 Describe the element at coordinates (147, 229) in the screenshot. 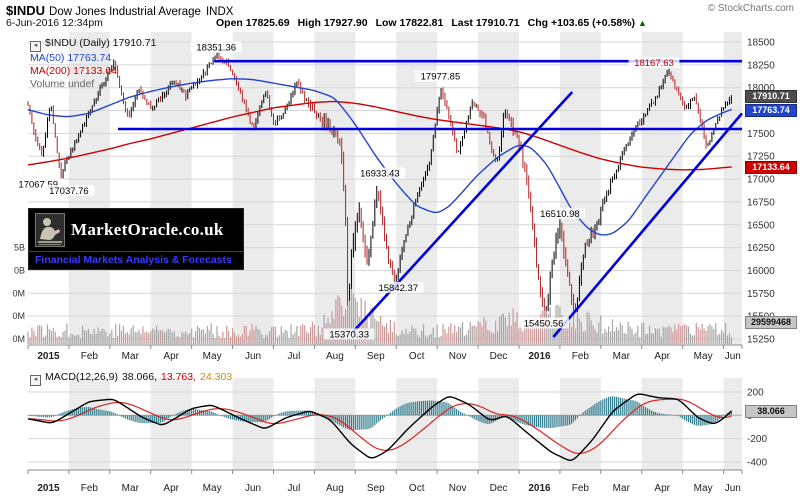

I see `logo-title: MarketOracle.co.uk` at that location.